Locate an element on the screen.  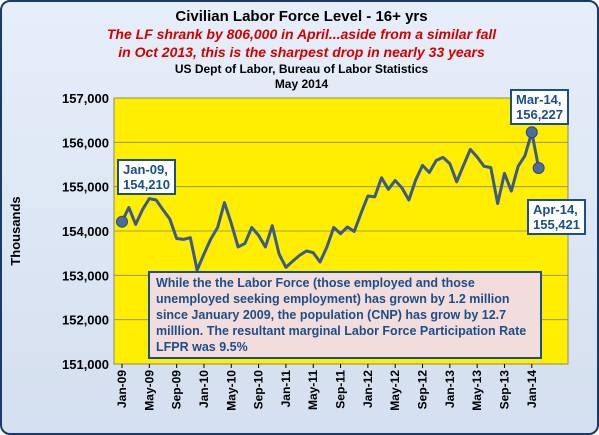
callout-jan09-date: Jan-09, is located at coordinates (145, 169).